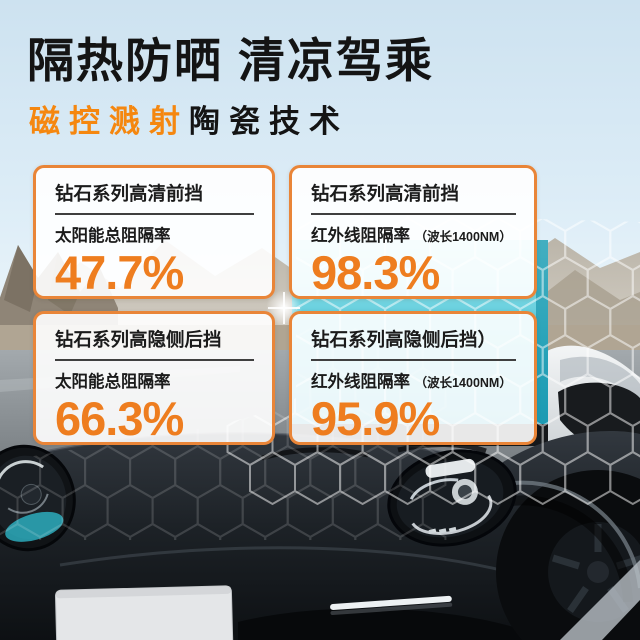 The height and width of the screenshot is (640, 640). I want to click on spec-card-side-solar: 钻石系列高隐侧后挡 太阳能总阻隔率 66.3%, so click(154, 378).